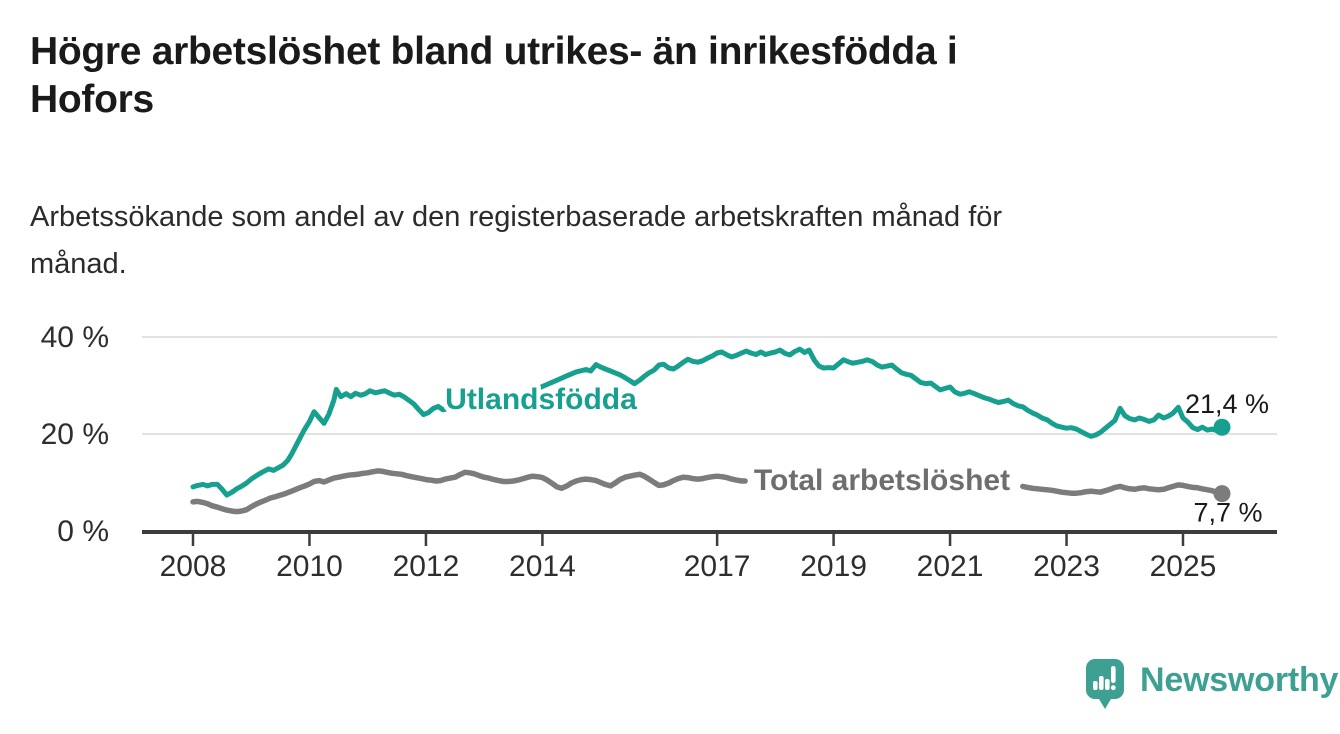  I want to click on chart-subtitle-line-2: månad., so click(78, 263).